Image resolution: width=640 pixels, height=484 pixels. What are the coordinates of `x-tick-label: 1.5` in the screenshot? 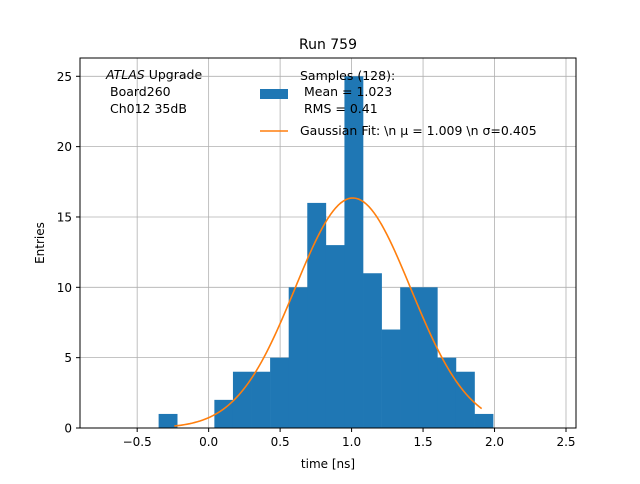 It's located at (423, 442).